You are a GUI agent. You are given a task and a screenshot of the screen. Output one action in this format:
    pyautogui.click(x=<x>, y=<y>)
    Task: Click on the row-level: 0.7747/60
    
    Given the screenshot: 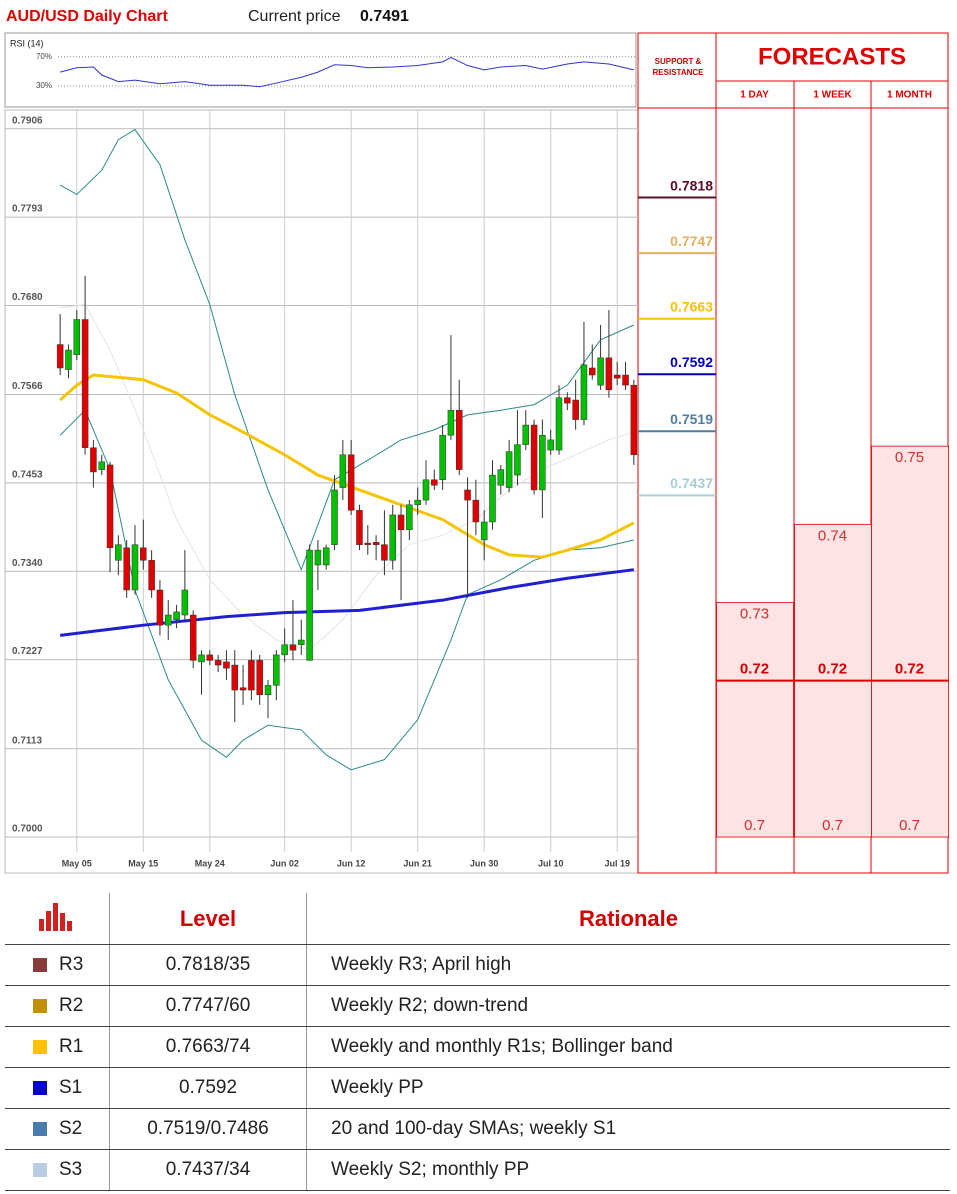 What is the action you would take?
    pyautogui.click(x=208, y=1006)
    